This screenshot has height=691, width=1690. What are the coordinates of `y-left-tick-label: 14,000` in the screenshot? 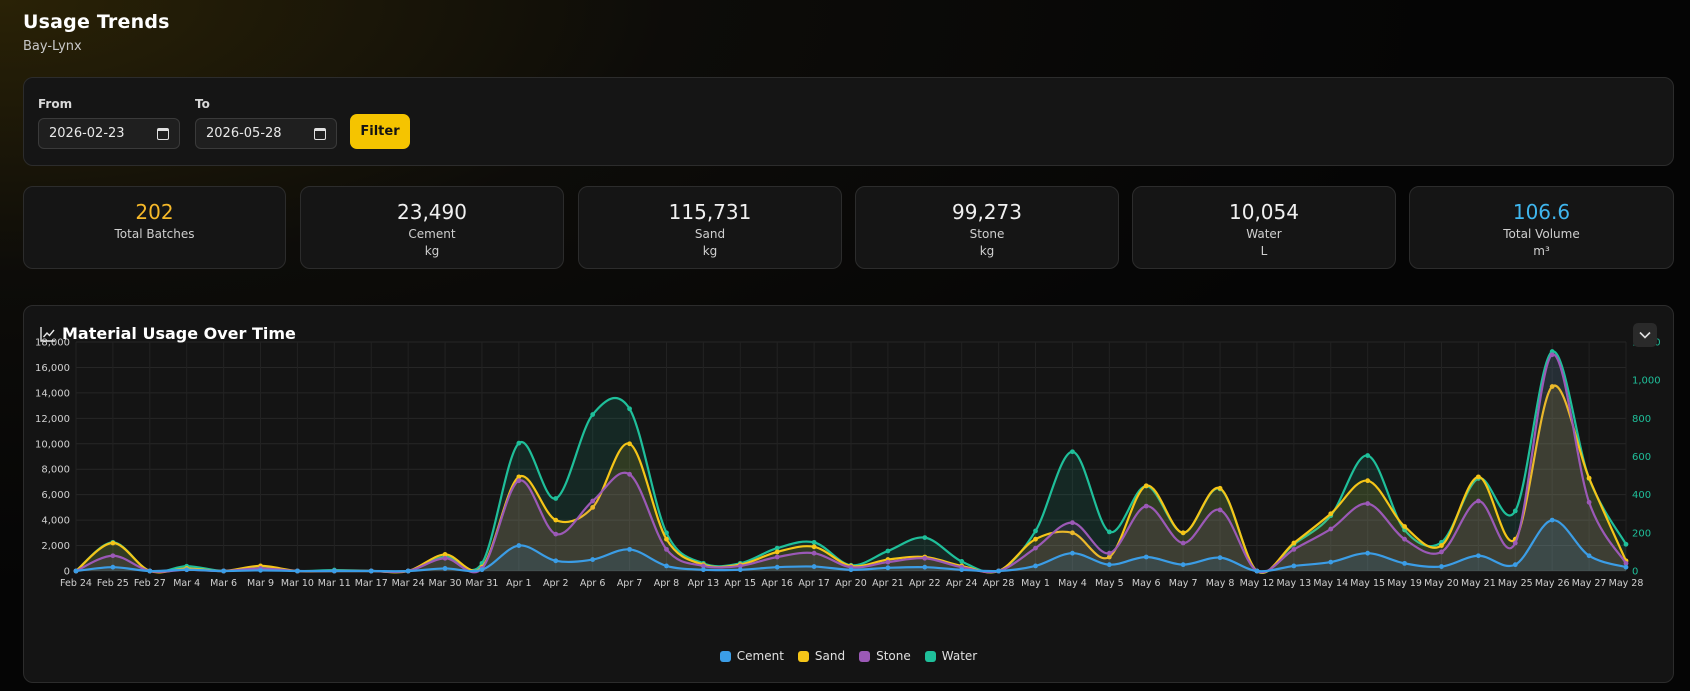 It's located at (52, 393).